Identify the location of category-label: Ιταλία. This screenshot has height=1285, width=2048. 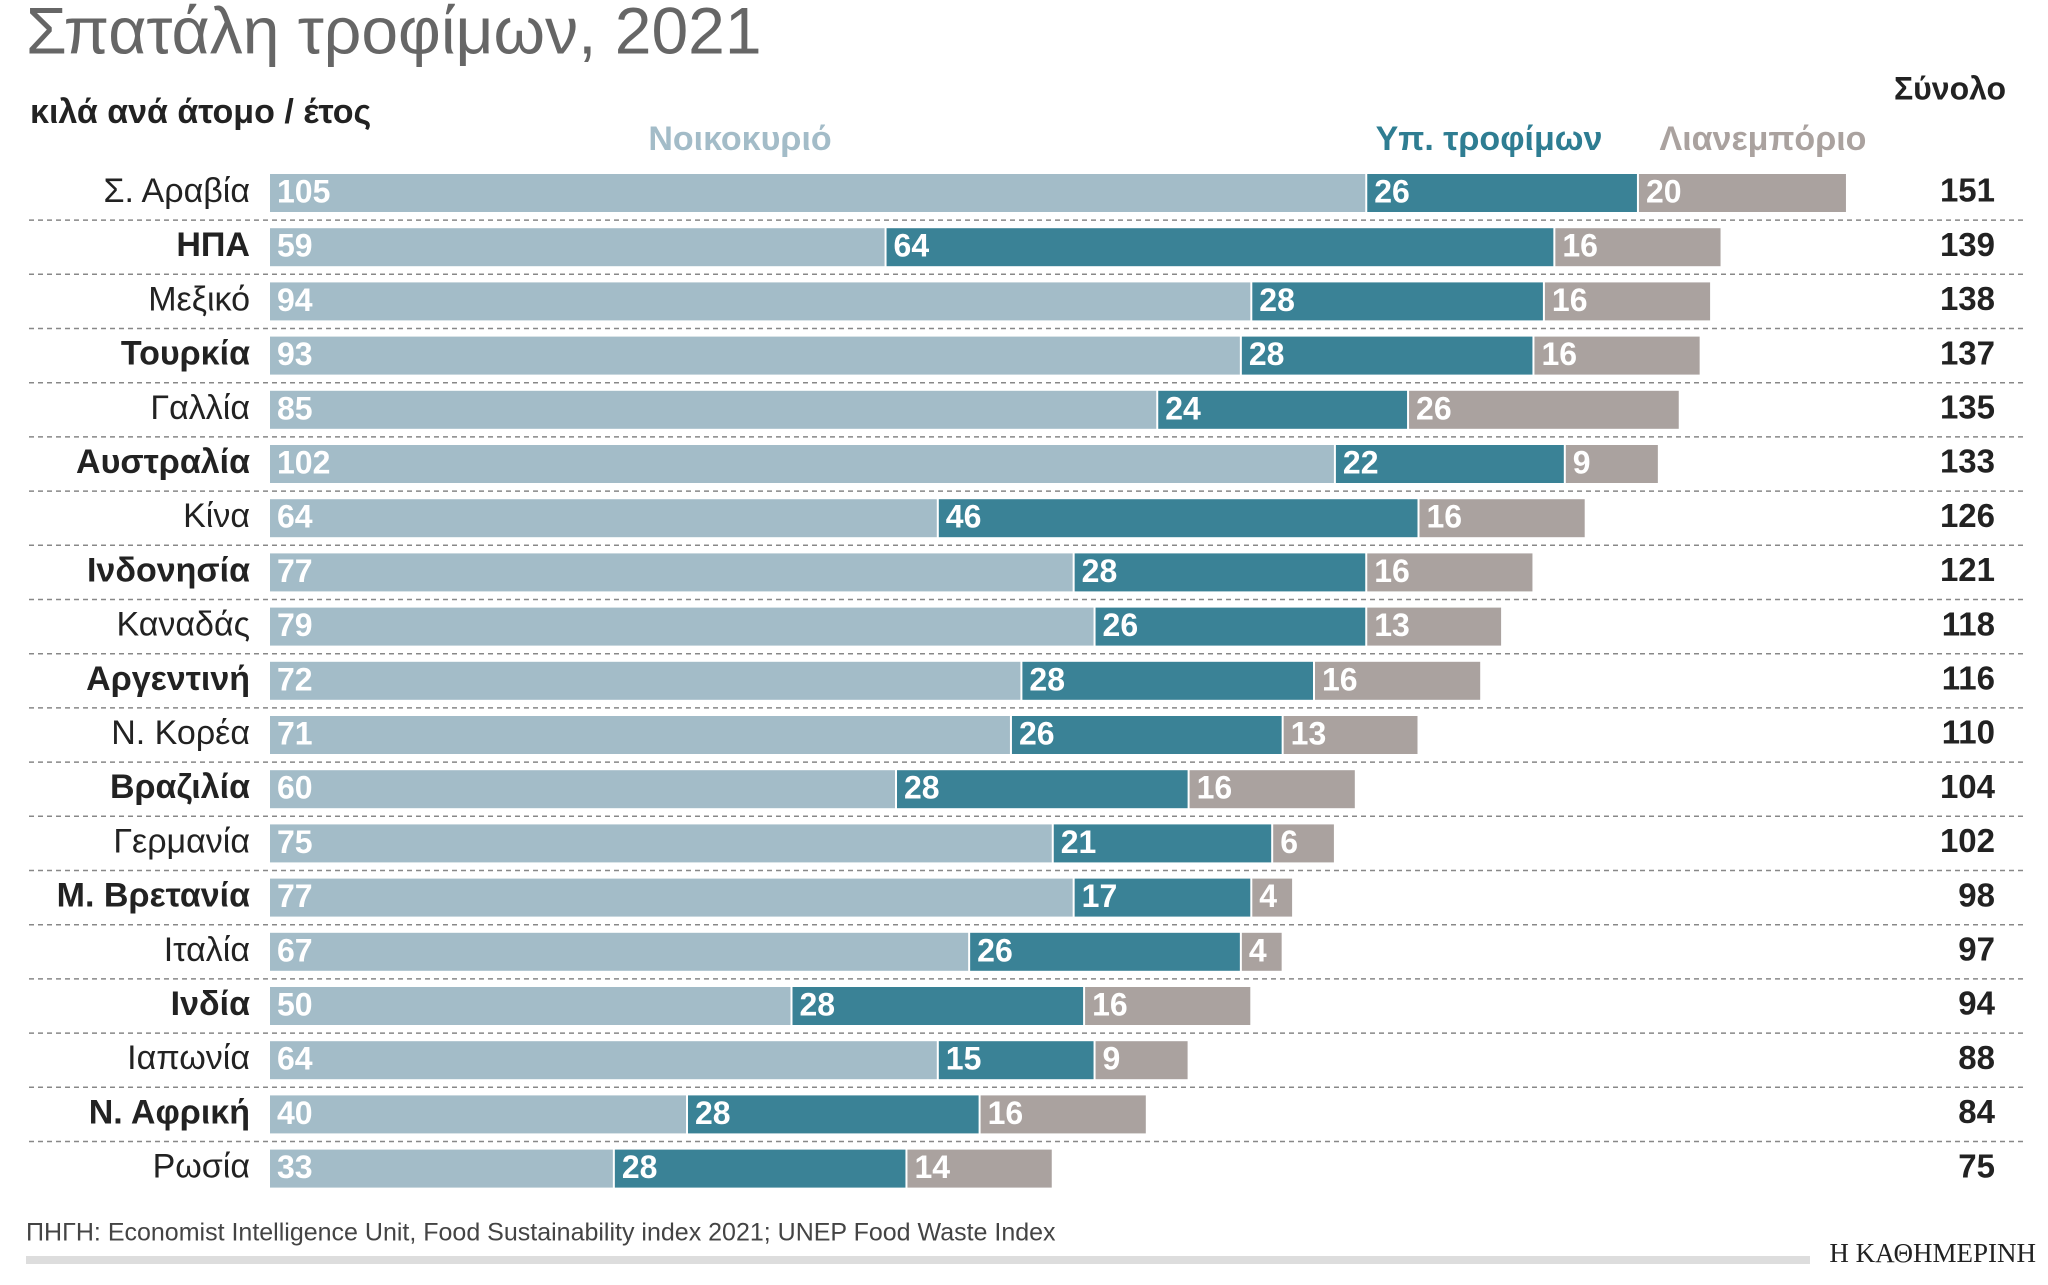
(207, 950).